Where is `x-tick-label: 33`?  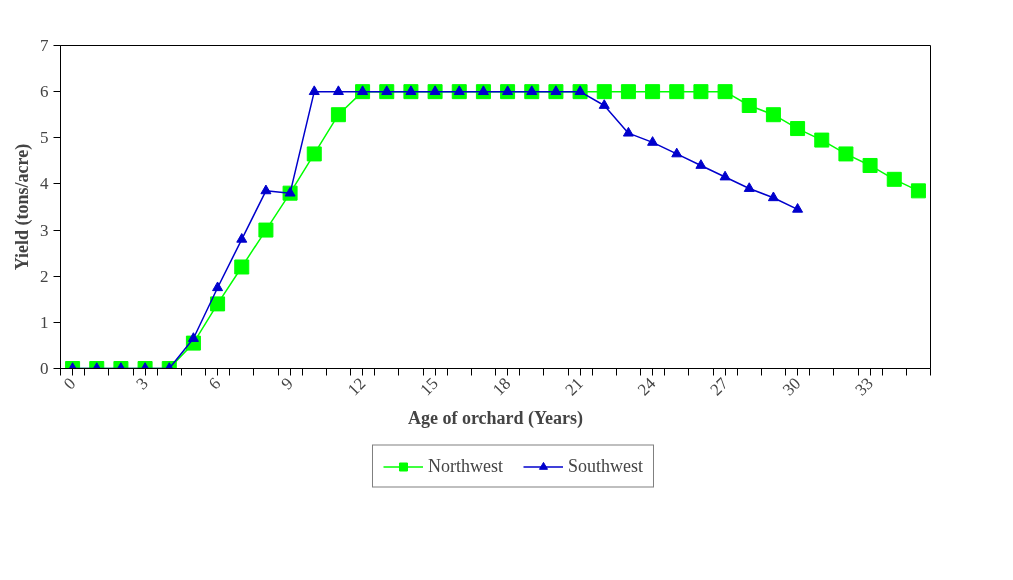
x-tick-label: 33 is located at coordinates (864, 386).